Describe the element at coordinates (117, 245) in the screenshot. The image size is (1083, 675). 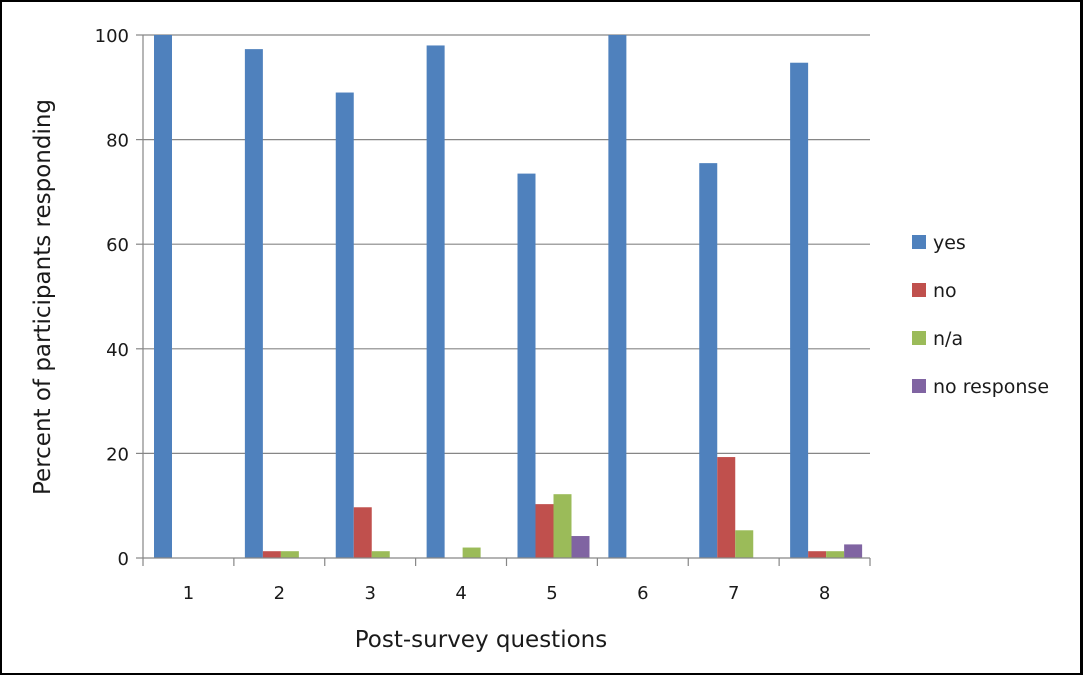
I see `y-tick-label: 60` at that location.